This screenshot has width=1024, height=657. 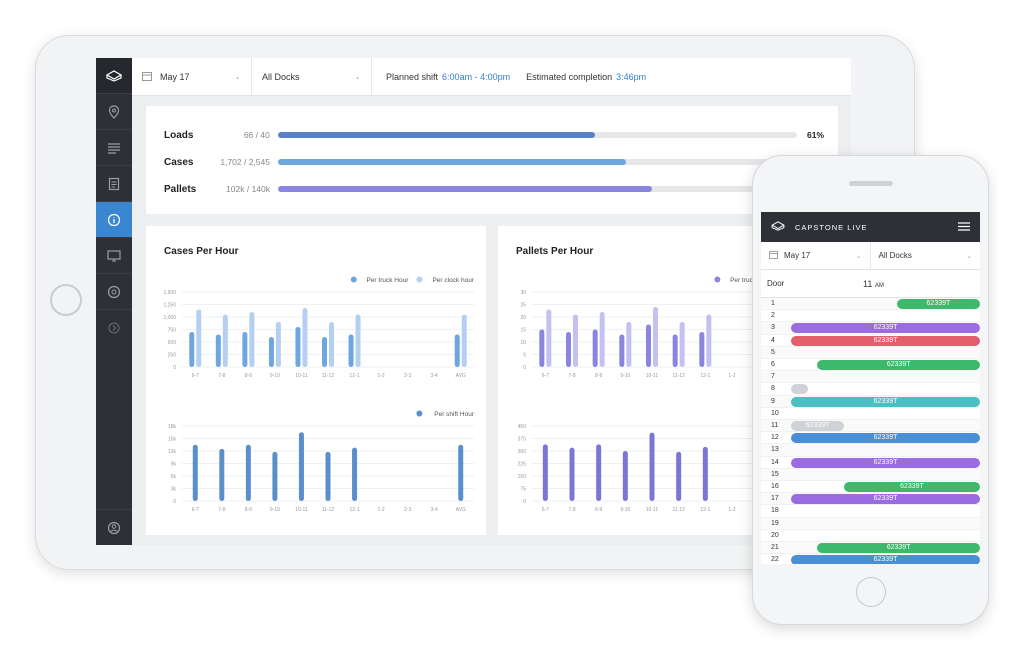 I want to click on x-tick-label: 2-3, so click(x=407, y=376).